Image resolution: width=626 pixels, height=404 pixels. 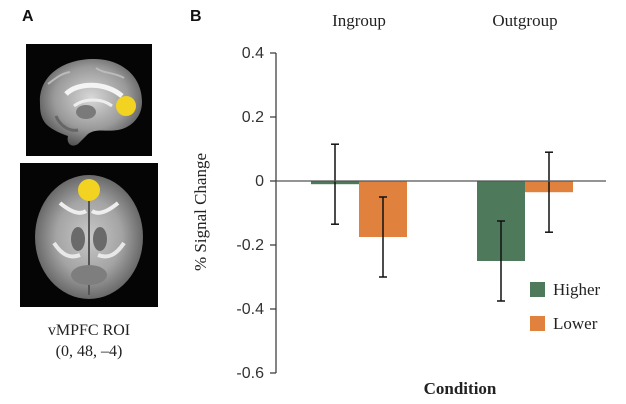 What do you see at coordinates (259, 181) in the screenshot?
I see `y-tick-label: 0` at bounding box center [259, 181].